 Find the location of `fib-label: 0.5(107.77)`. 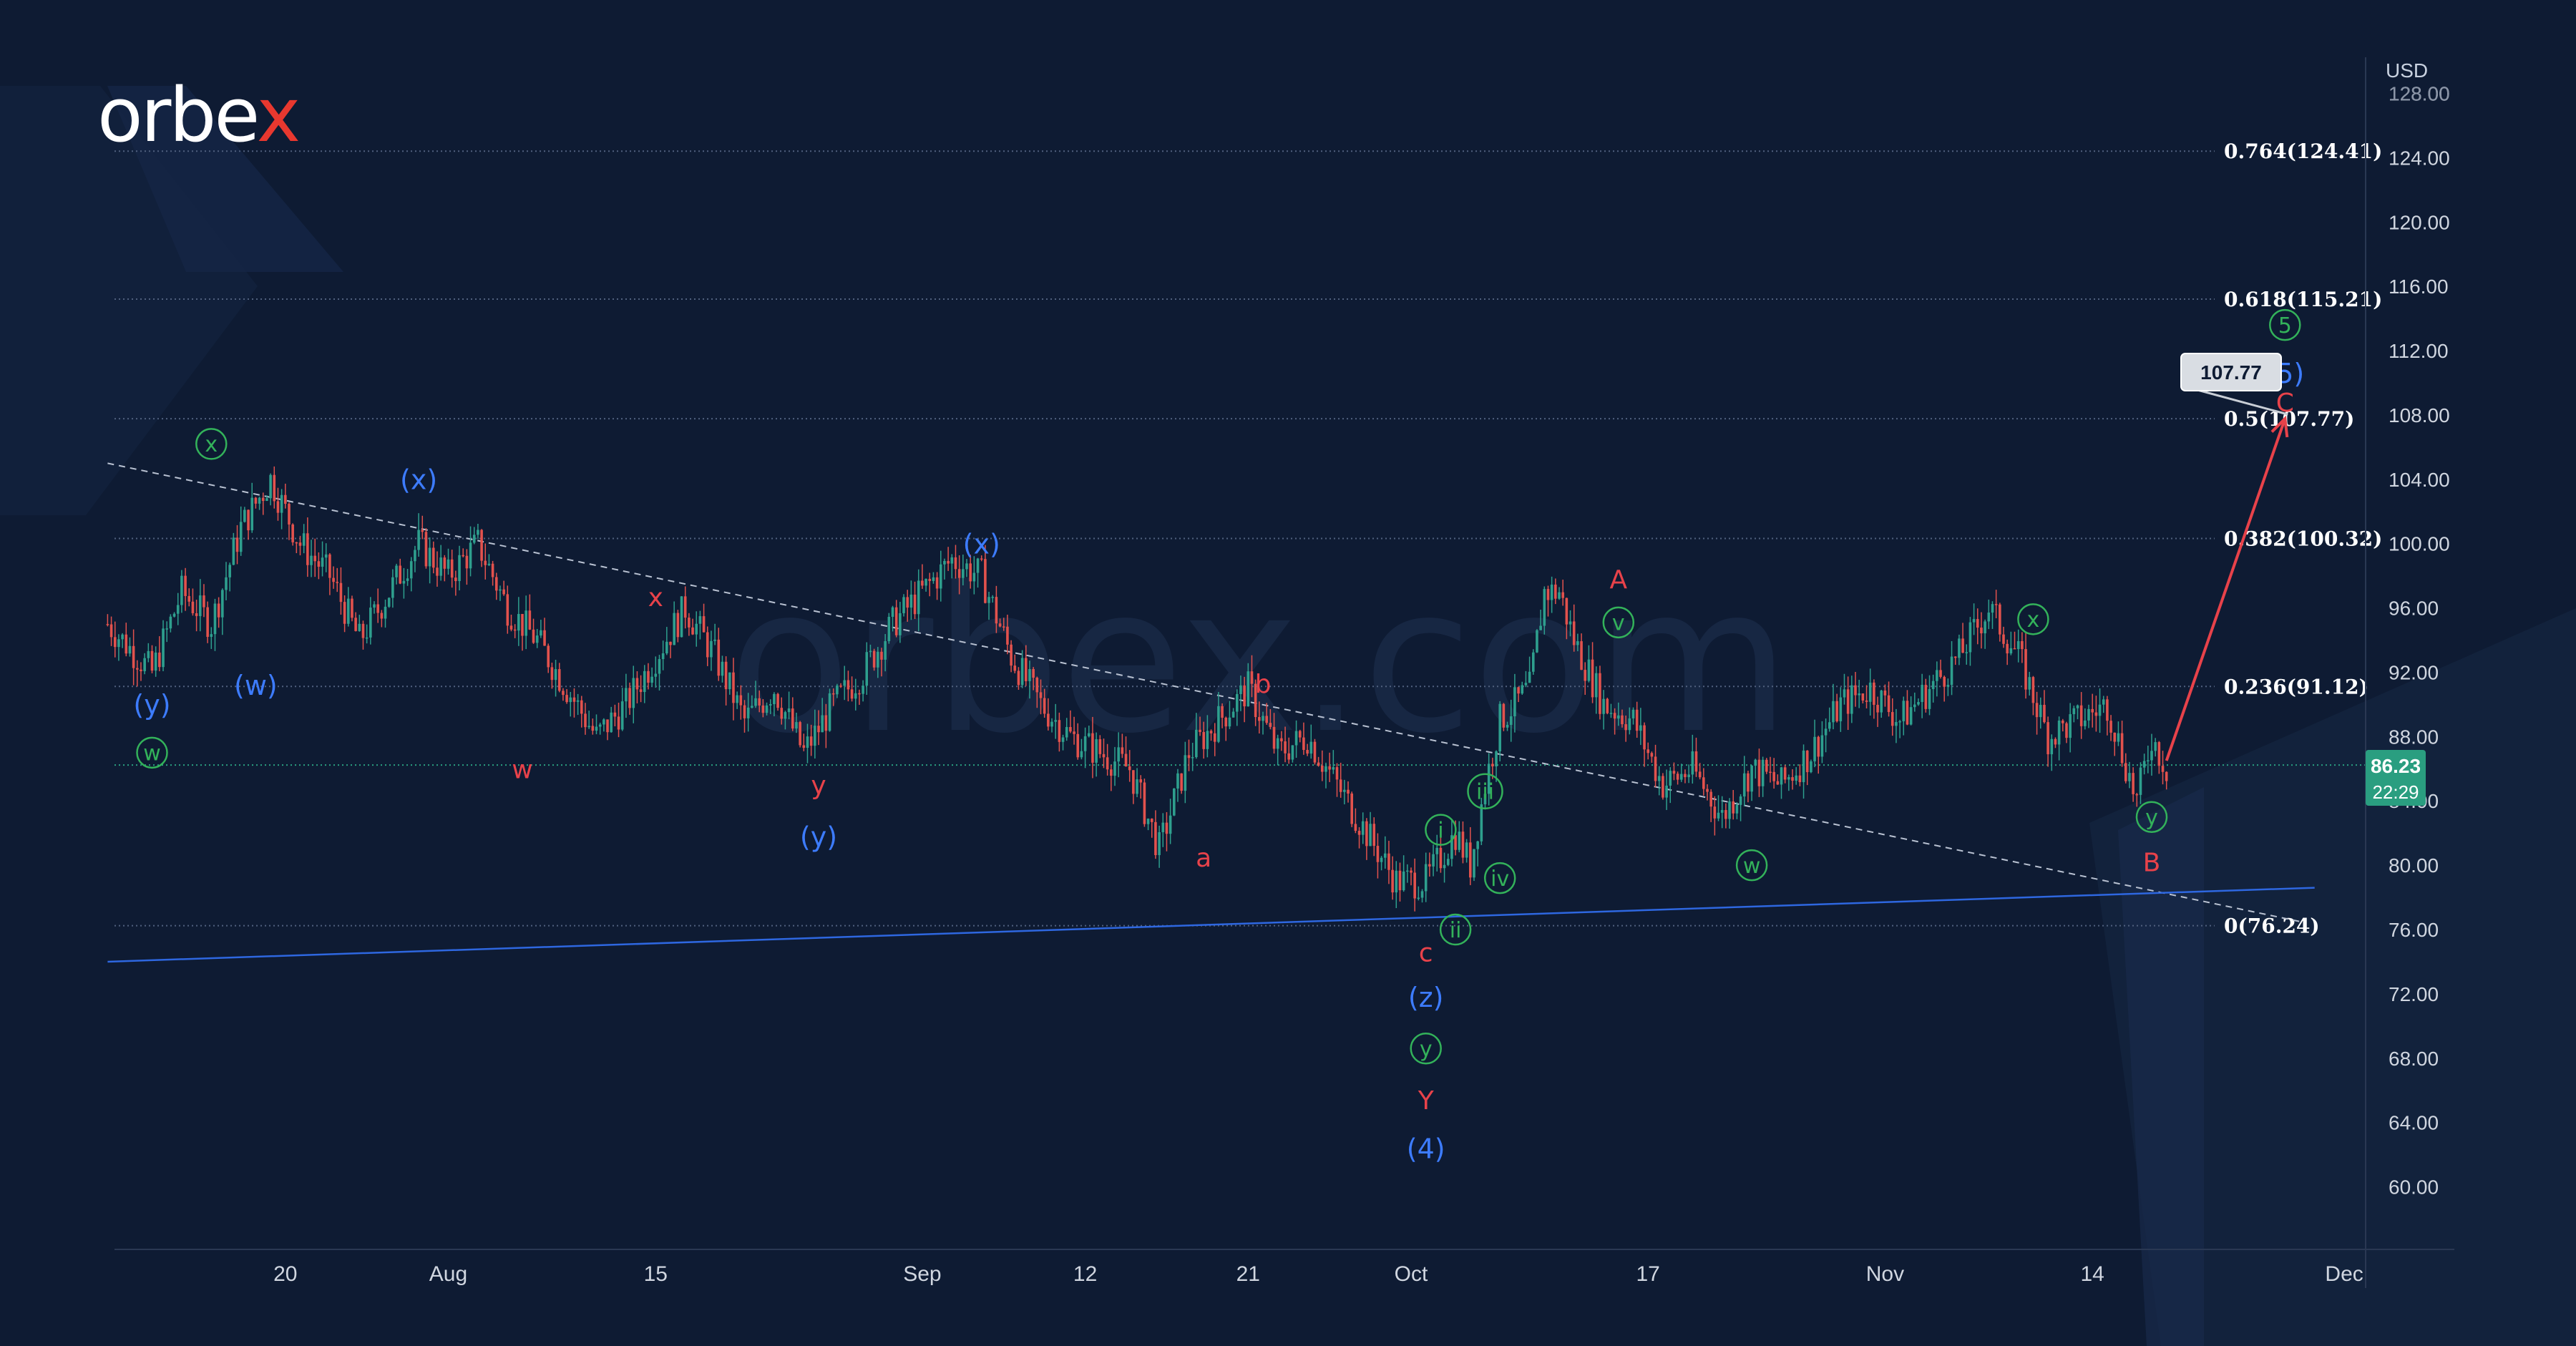

fib-label: 0.5(107.77) is located at coordinates (2289, 419).